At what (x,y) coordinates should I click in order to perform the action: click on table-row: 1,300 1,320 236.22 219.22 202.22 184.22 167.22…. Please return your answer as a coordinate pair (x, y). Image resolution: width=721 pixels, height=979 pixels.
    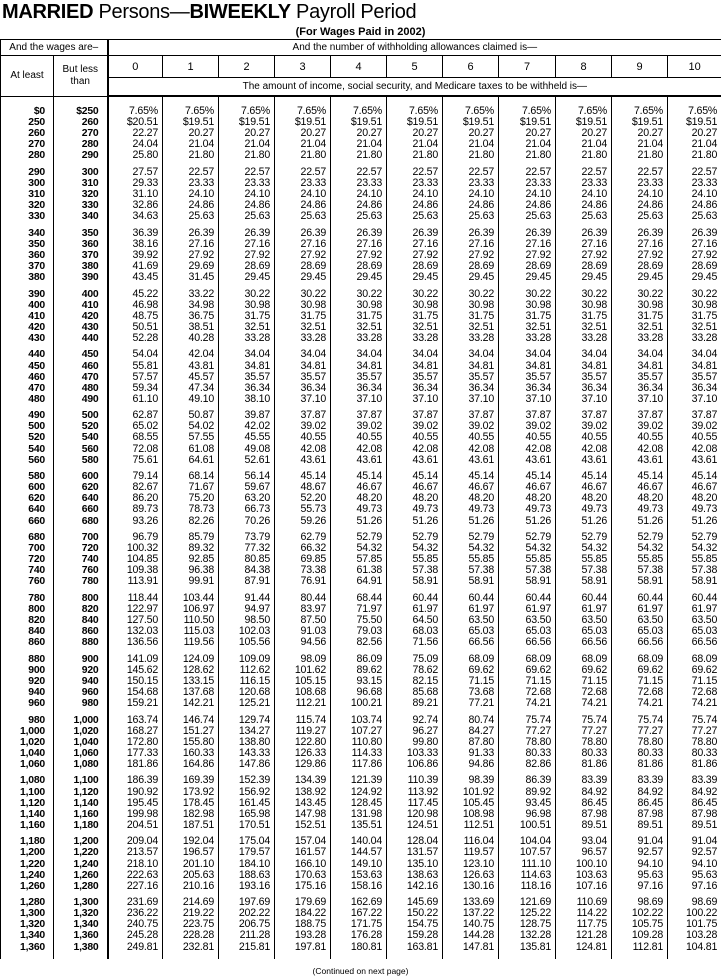
    Looking at the image, I should click on (360, 914).